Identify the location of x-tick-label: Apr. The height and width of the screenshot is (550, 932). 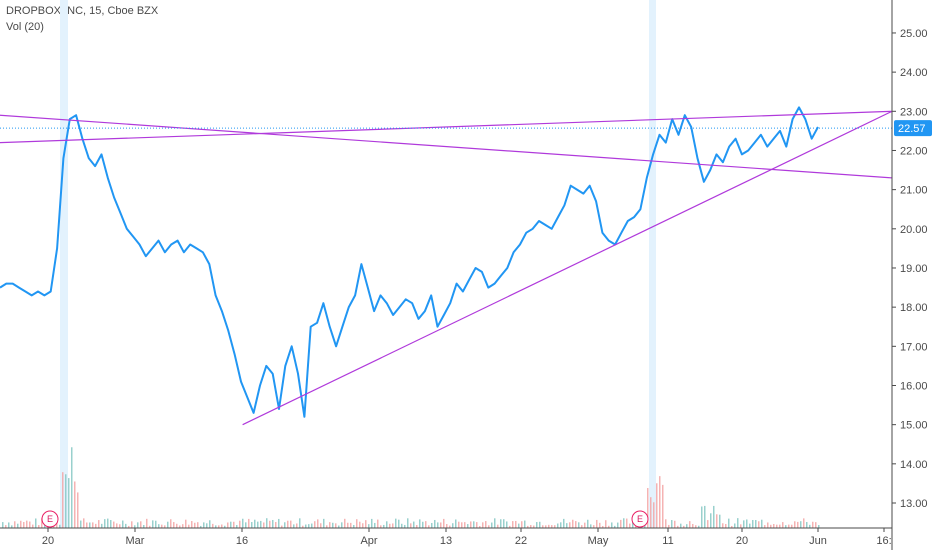
(368, 541).